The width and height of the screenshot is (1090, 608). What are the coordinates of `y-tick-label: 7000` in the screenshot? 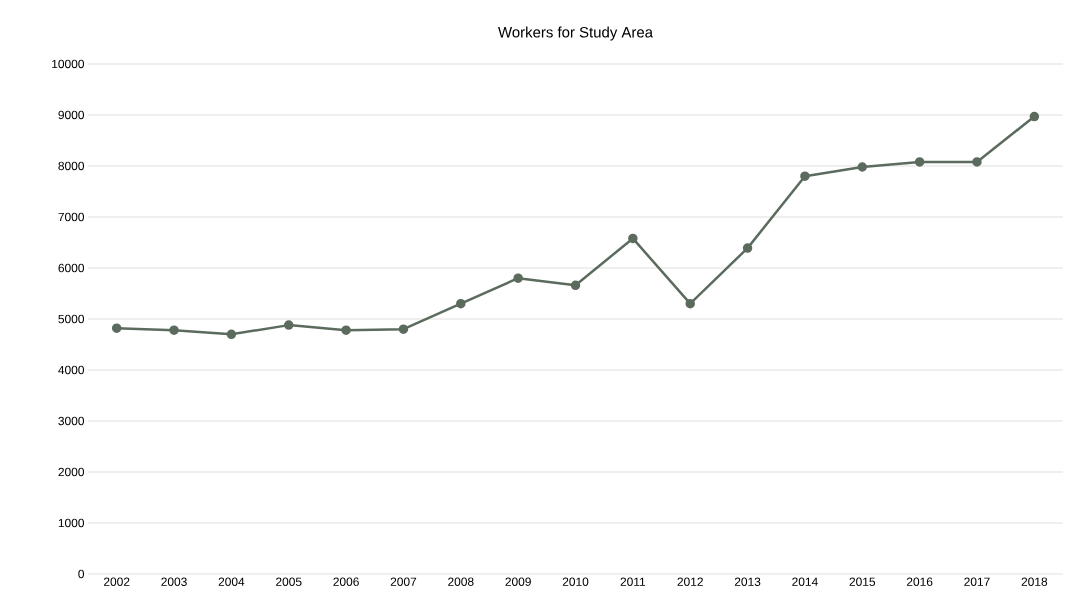 It's located at (71, 217).